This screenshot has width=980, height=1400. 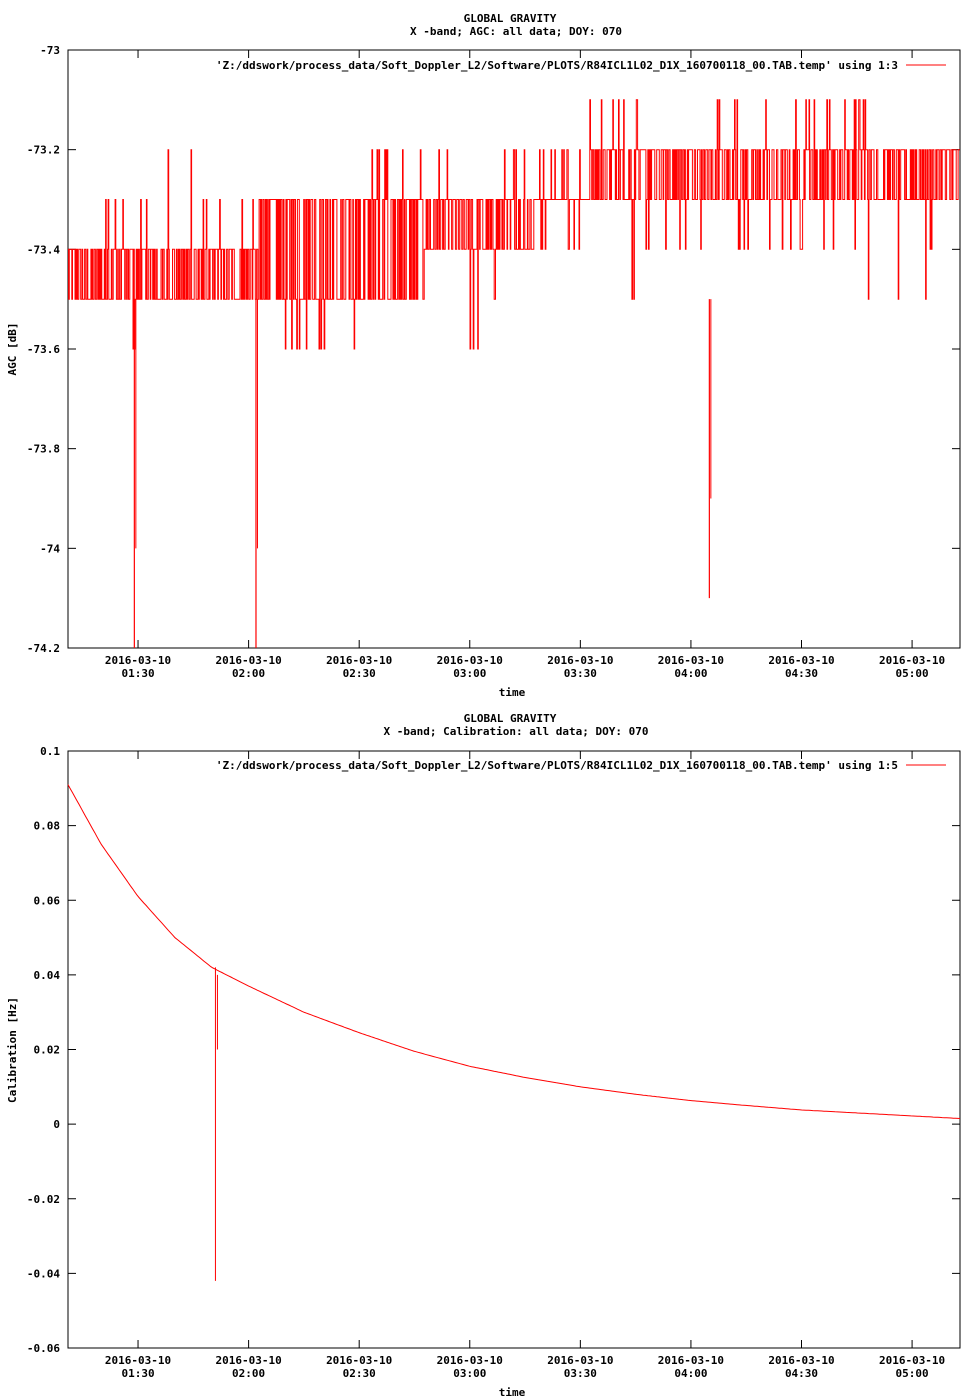 What do you see at coordinates (43, 1348) in the screenshot?
I see `y-tick-label: -0.06` at bounding box center [43, 1348].